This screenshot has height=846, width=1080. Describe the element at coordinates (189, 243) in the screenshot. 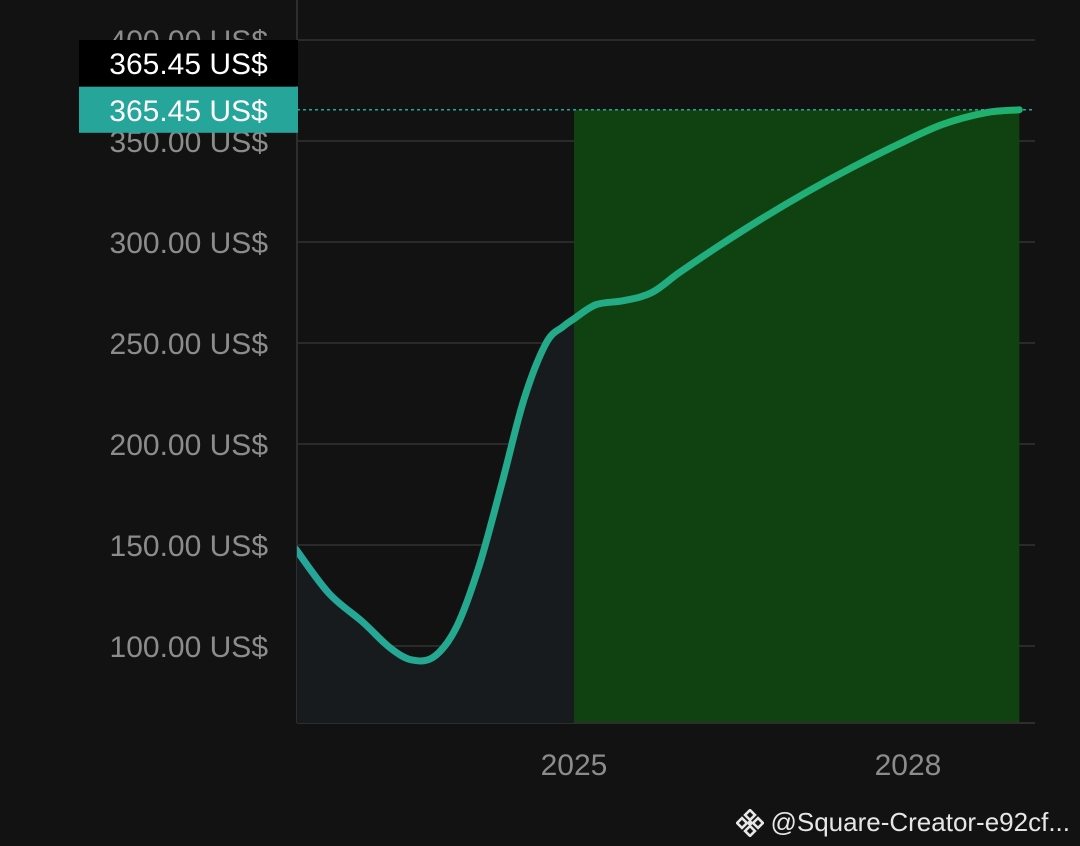

I see `y-tick-label-4: 300.00 US$` at that location.